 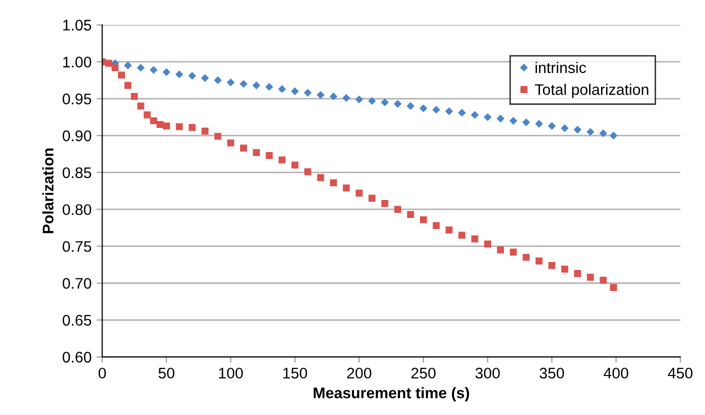 What do you see at coordinates (487, 373) in the screenshot?
I see `x-tick-label: 300` at bounding box center [487, 373].